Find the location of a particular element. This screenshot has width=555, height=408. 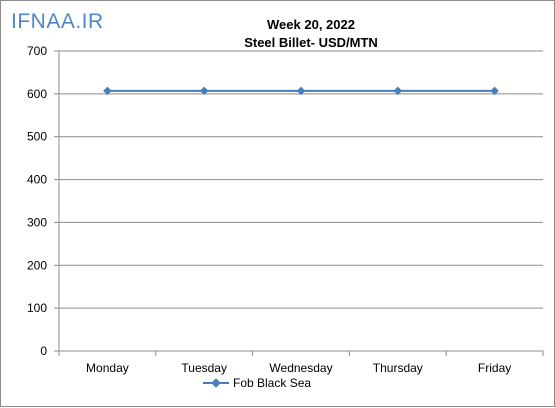

y-tick-label-700: 700 is located at coordinates (37, 51).